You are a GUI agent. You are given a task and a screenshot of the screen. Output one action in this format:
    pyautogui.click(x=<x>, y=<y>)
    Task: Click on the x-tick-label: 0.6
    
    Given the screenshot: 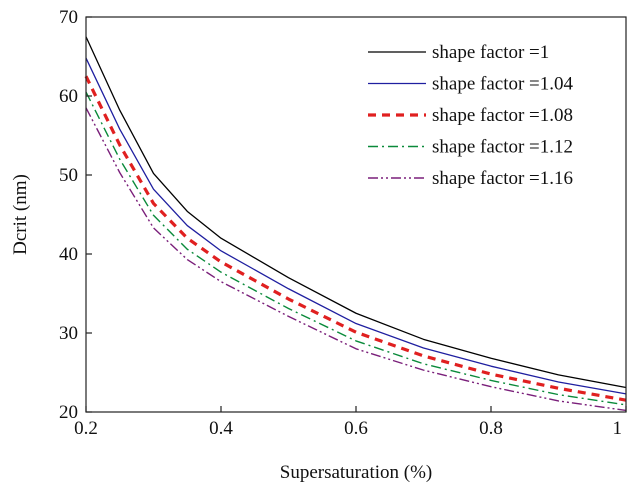 What is the action you would take?
    pyautogui.click(x=356, y=428)
    